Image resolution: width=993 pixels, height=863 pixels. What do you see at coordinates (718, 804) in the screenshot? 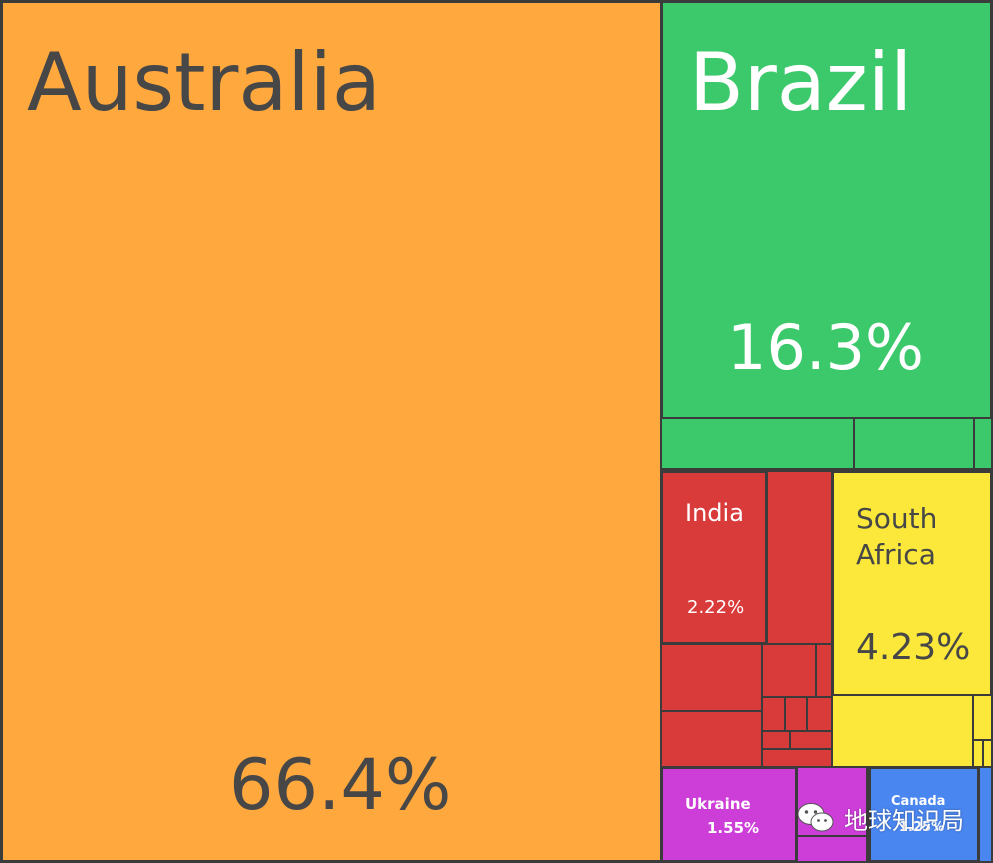
I see `tile-label-ukraine: Ukraine` at bounding box center [718, 804].